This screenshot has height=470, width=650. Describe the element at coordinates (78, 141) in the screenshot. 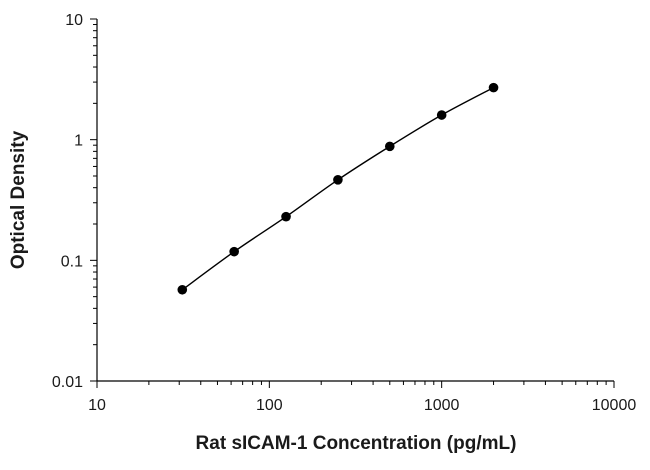

I see `y-tick-label: 1` at that location.